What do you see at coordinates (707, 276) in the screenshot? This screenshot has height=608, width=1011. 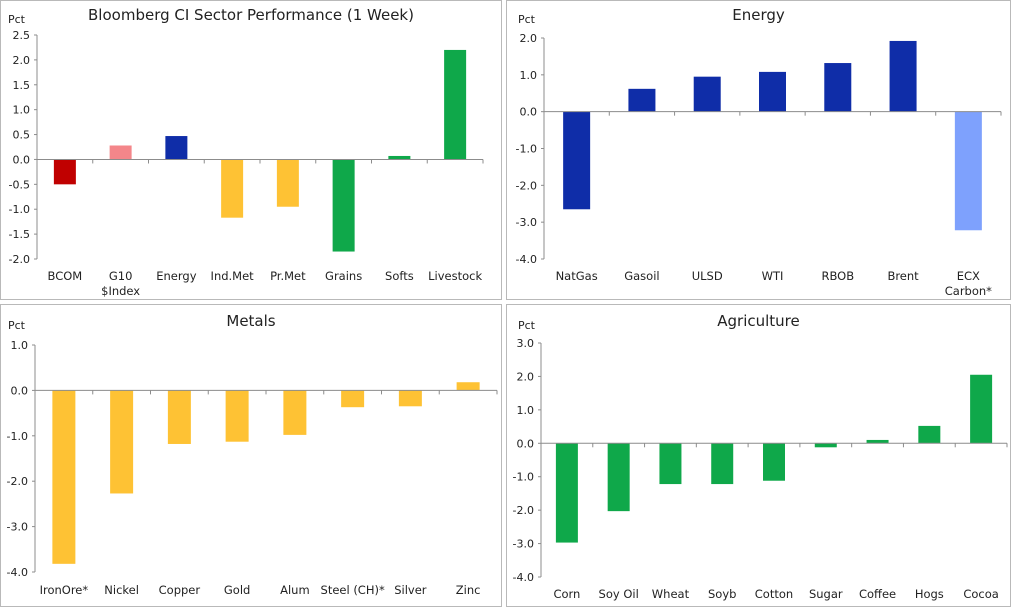 I see `category-label: ULSD` at bounding box center [707, 276].